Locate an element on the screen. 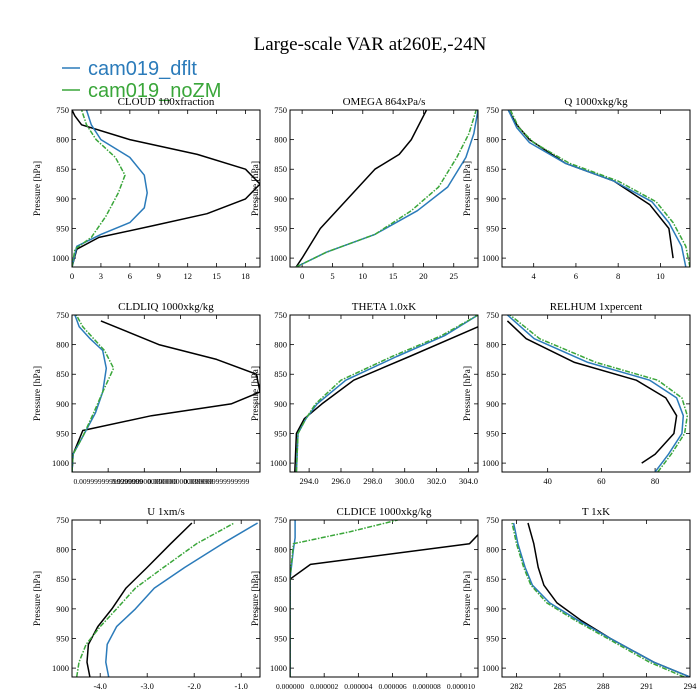 The height and width of the screenshot is (700, 700). x-tick-label: 8 is located at coordinates (618, 276).